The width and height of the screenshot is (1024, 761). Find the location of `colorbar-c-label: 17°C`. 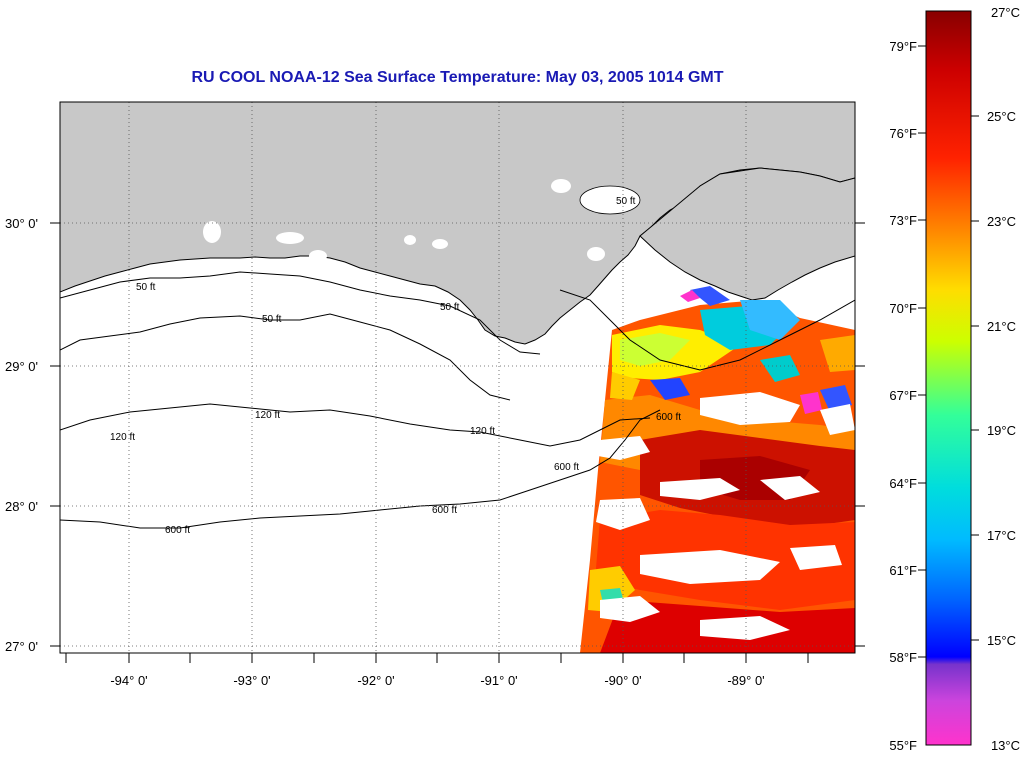

colorbar-c-label: 17°C is located at coordinates (1001, 535).